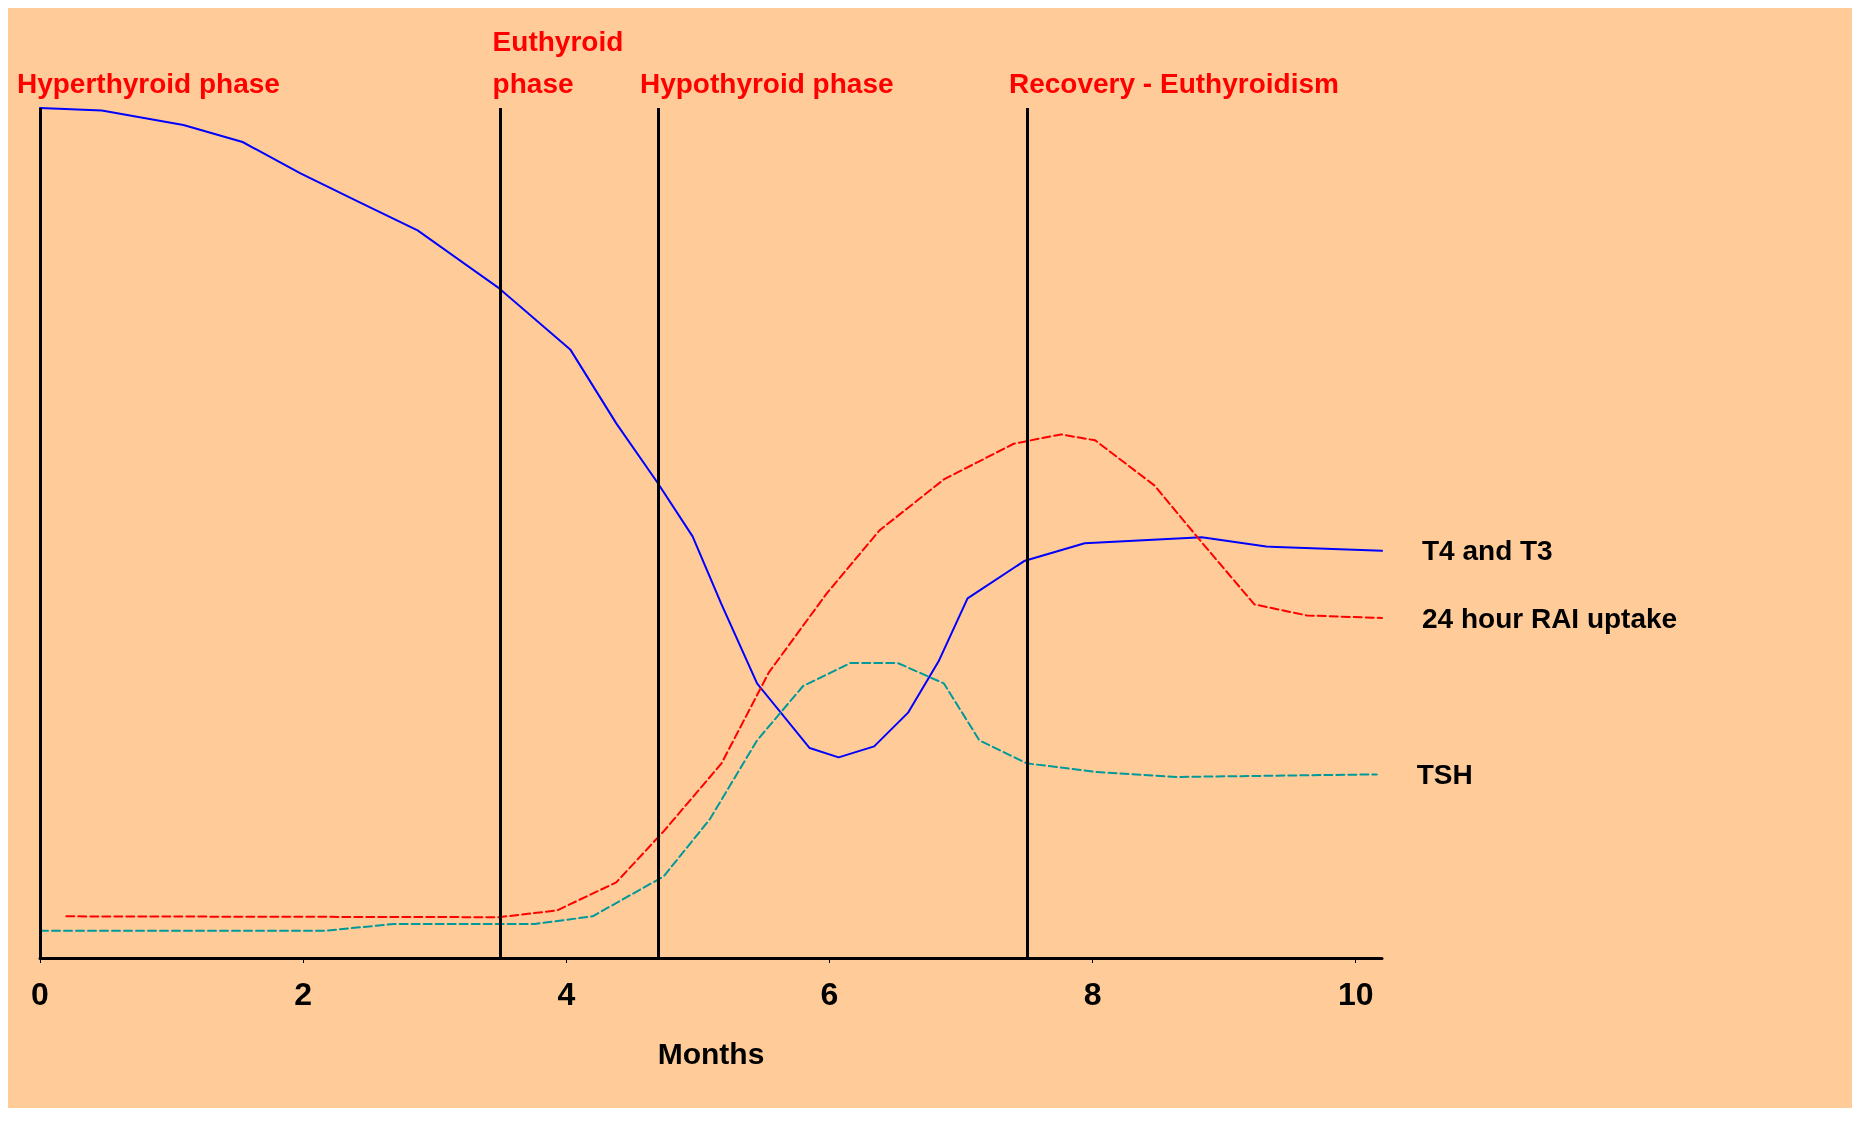  Describe the element at coordinates (1550, 618) in the screenshot. I see `series-label: 24 hour RAI uptake` at that location.